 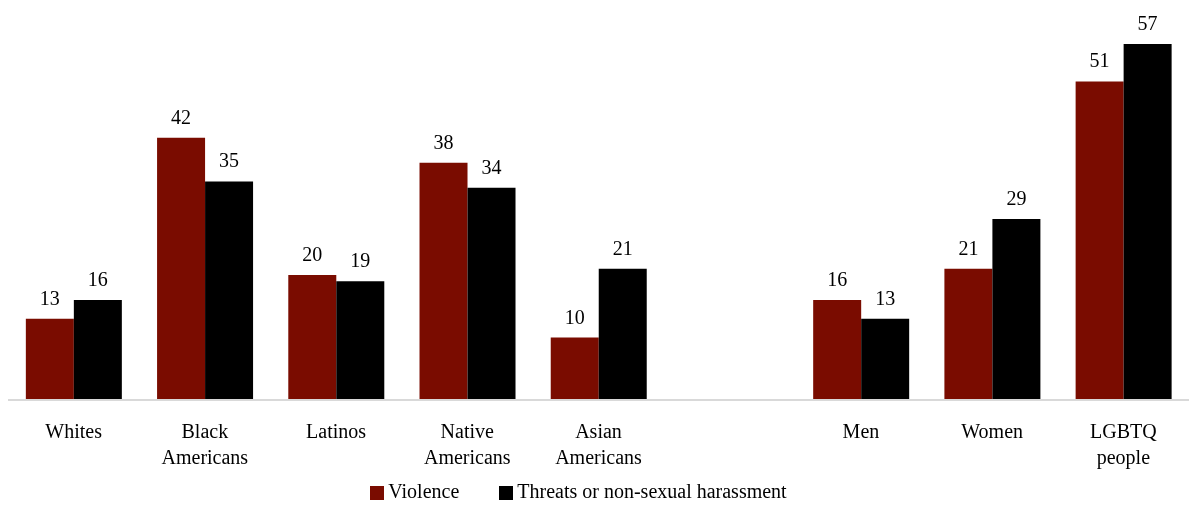 I want to click on legend-label: Violence, so click(x=424, y=491).